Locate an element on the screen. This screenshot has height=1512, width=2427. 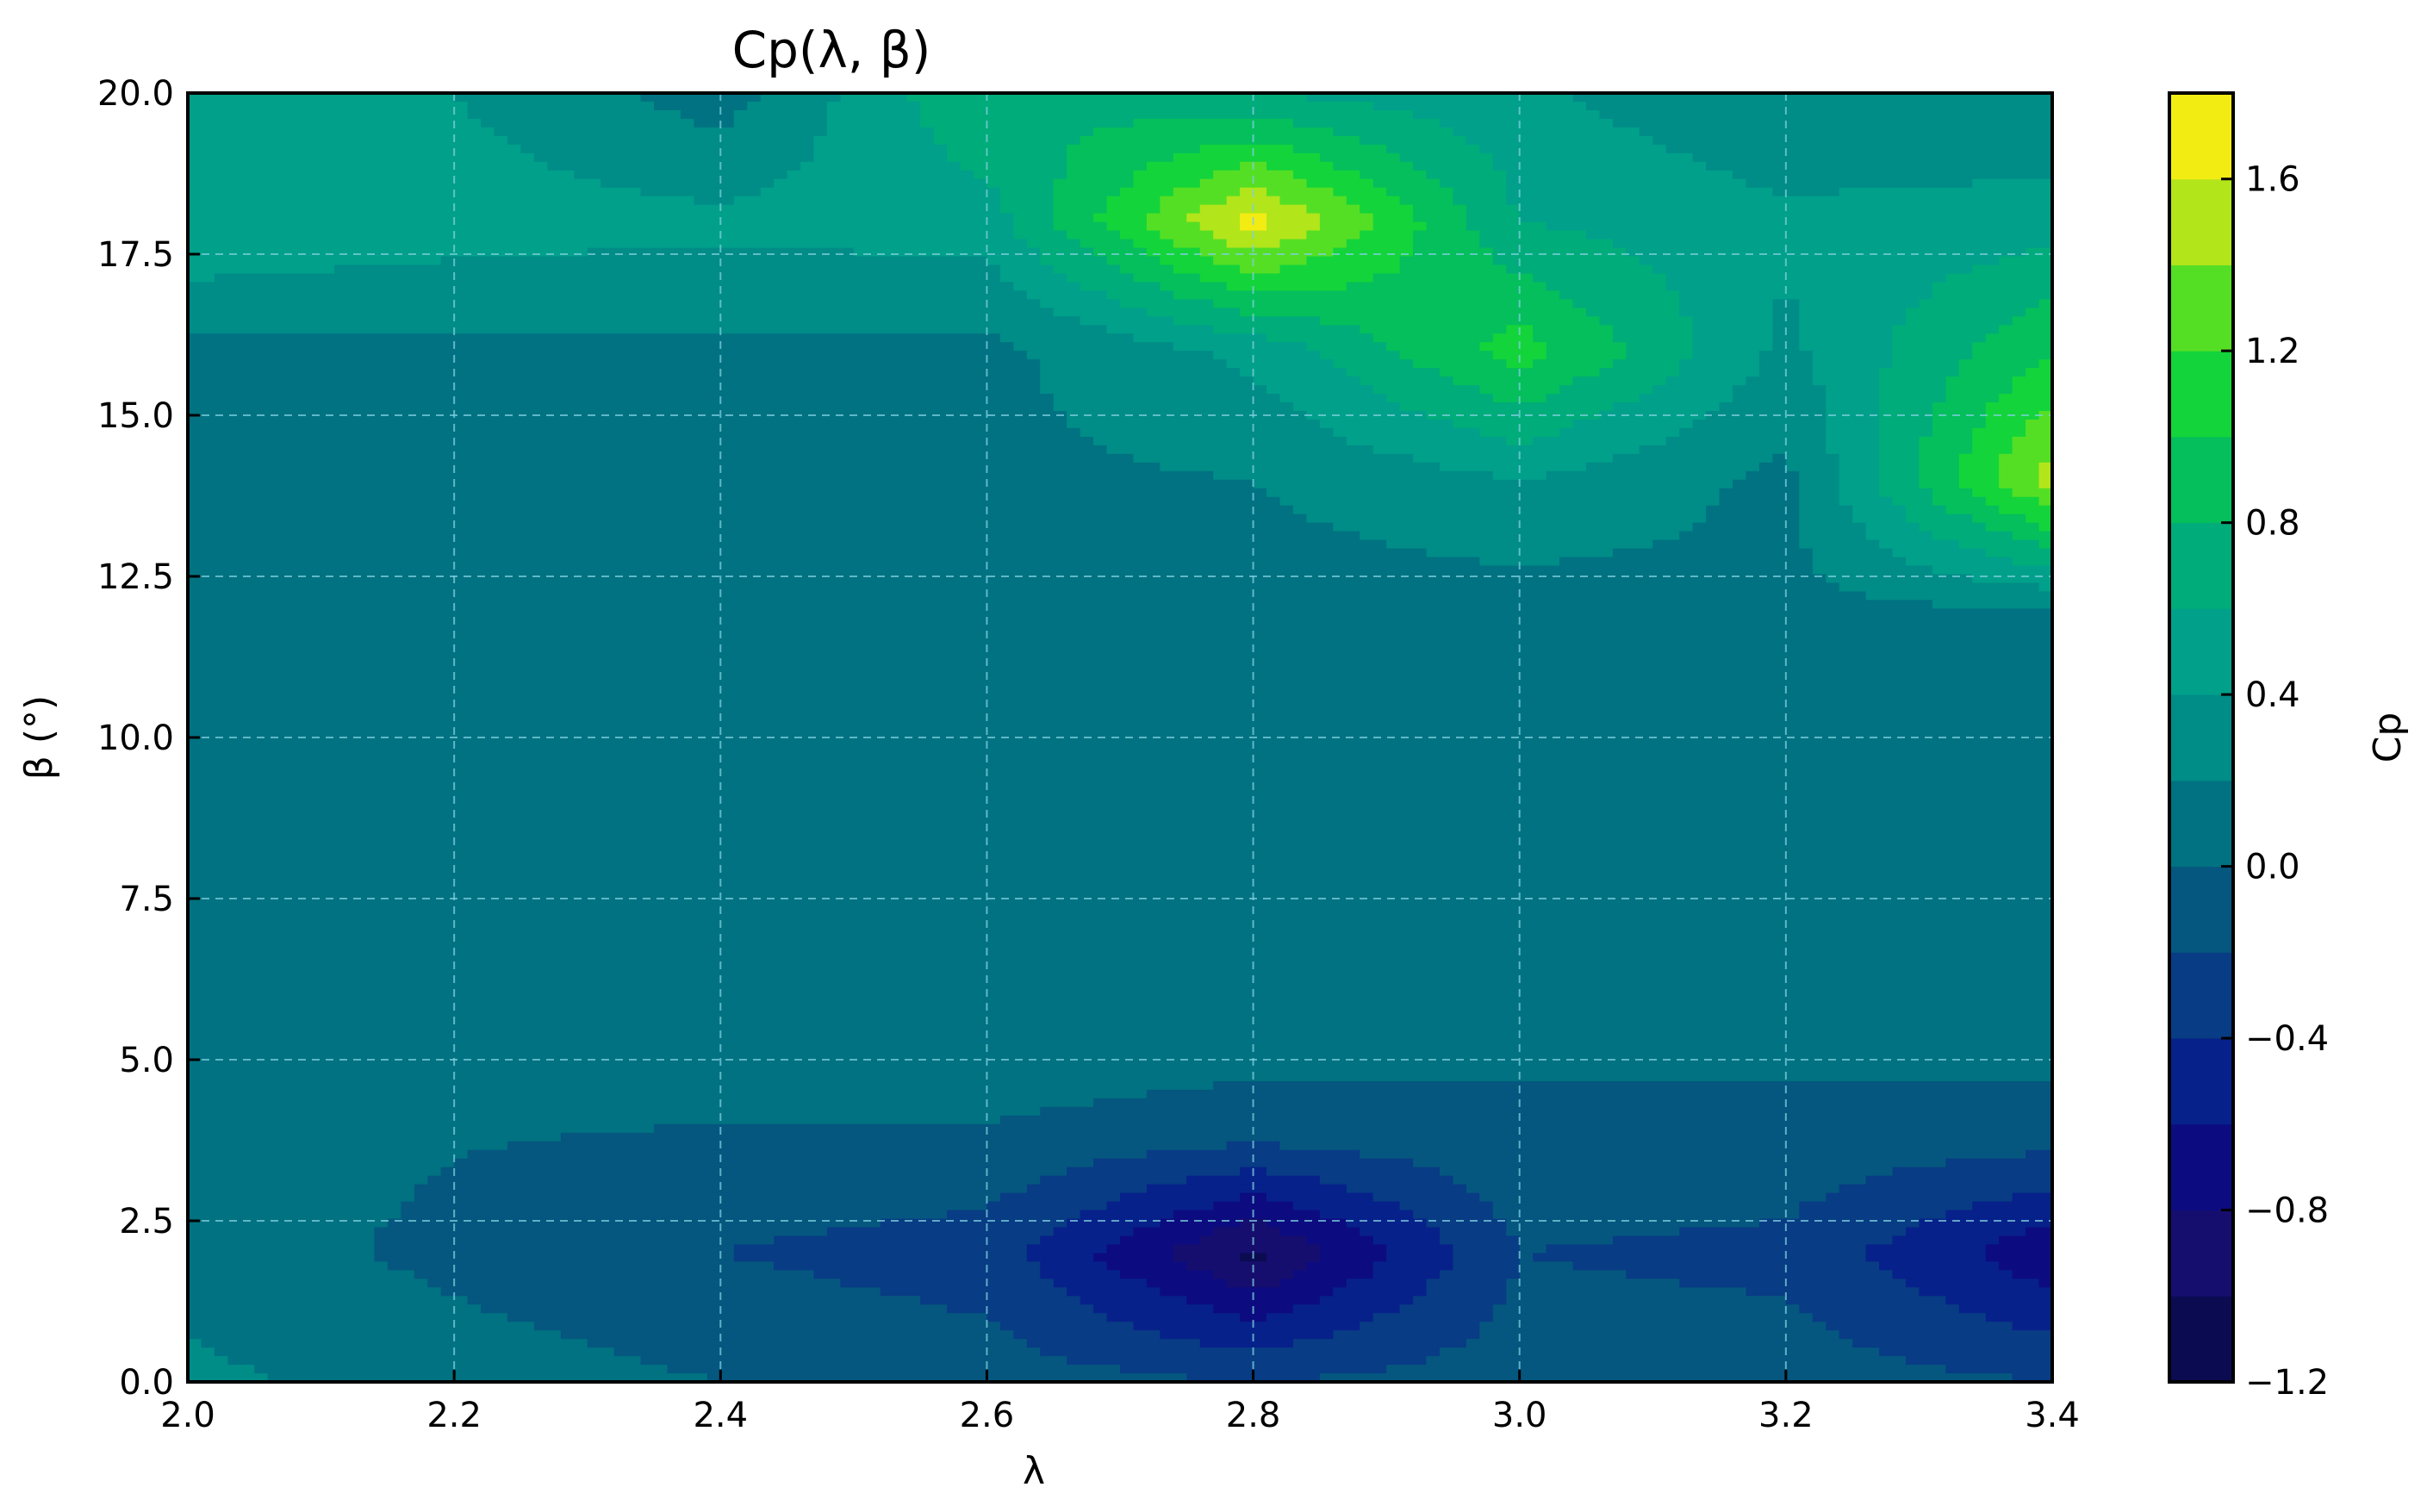
colorbar-segment is located at coordinates (2201, 910).